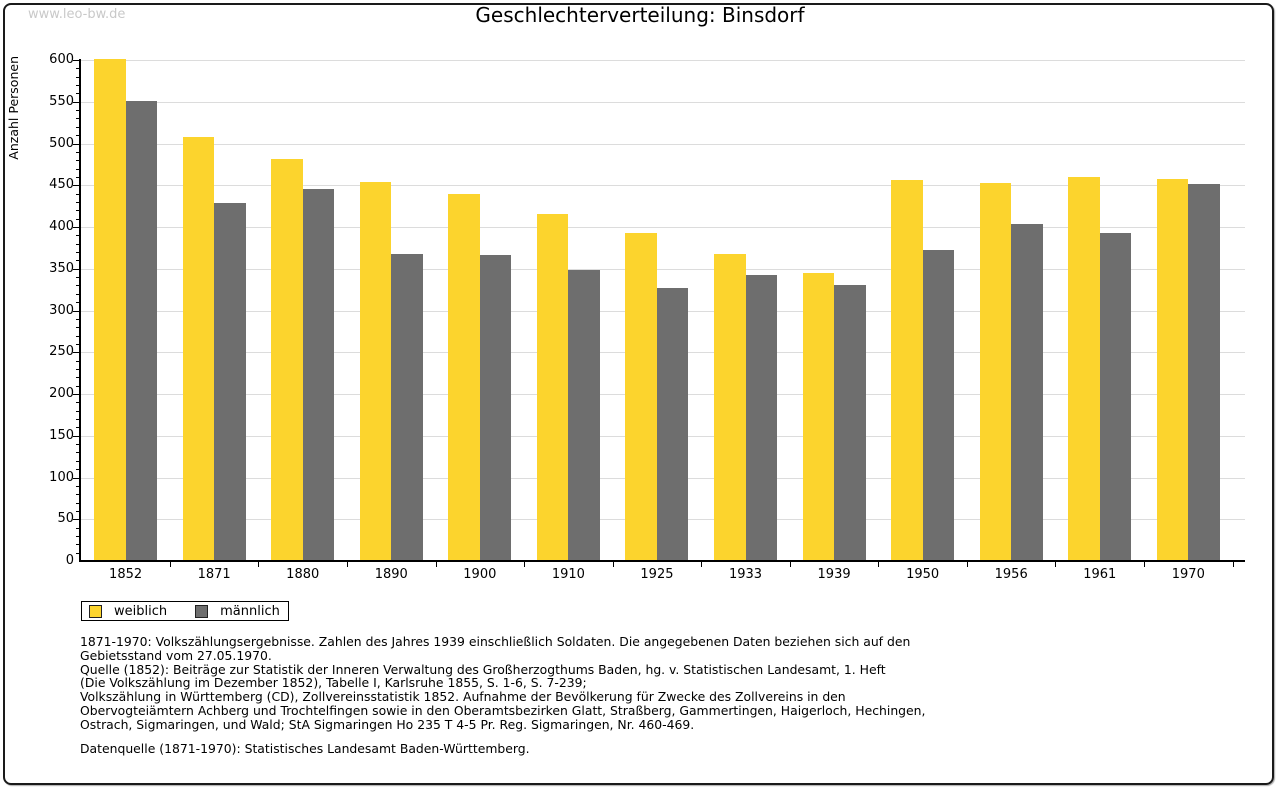  Describe the element at coordinates (584, 415) in the screenshot. I see `bar-männlich-1910` at that location.